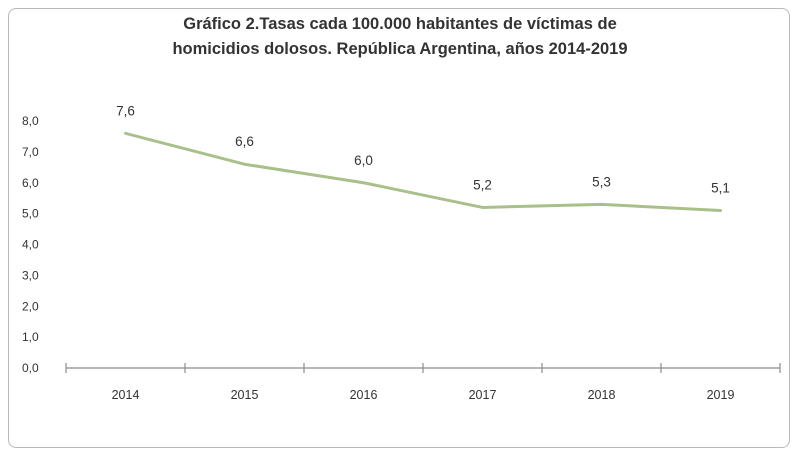 This screenshot has width=800, height=459. I want to click on series-line, so click(423, 172).